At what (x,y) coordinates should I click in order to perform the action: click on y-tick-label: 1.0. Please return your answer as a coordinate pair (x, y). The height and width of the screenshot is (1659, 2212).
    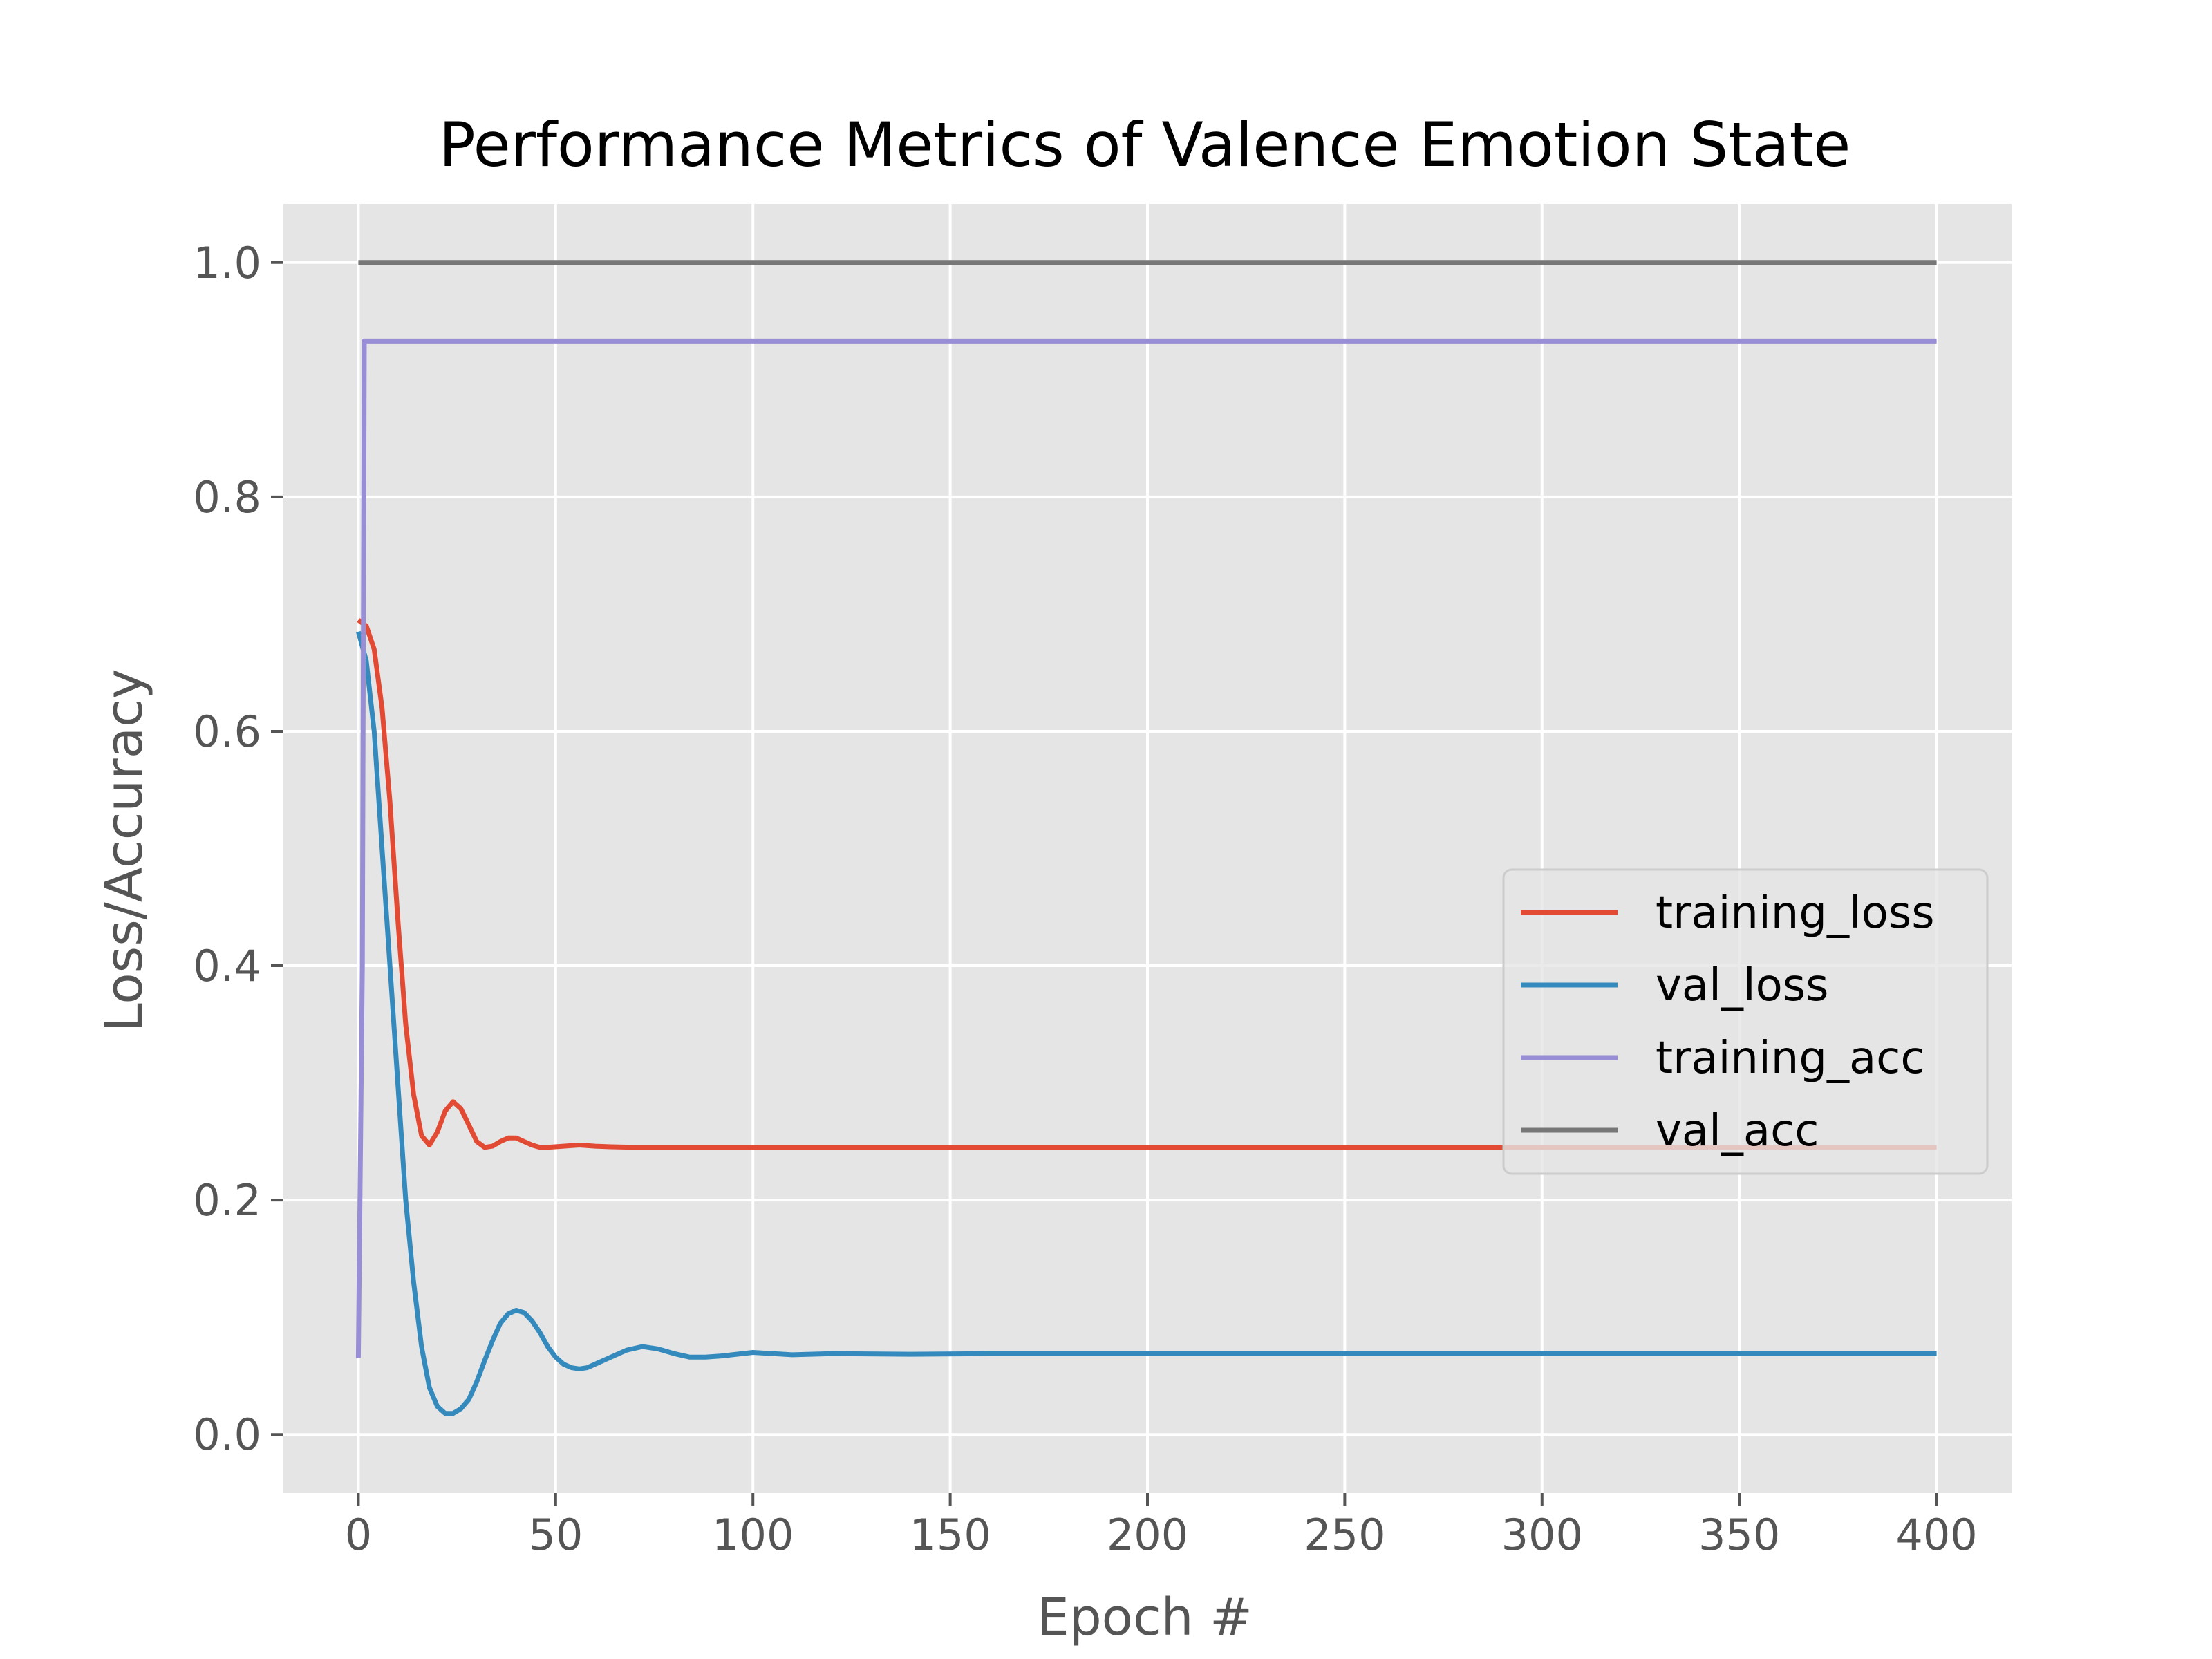
    Looking at the image, I should click on (227, 263).